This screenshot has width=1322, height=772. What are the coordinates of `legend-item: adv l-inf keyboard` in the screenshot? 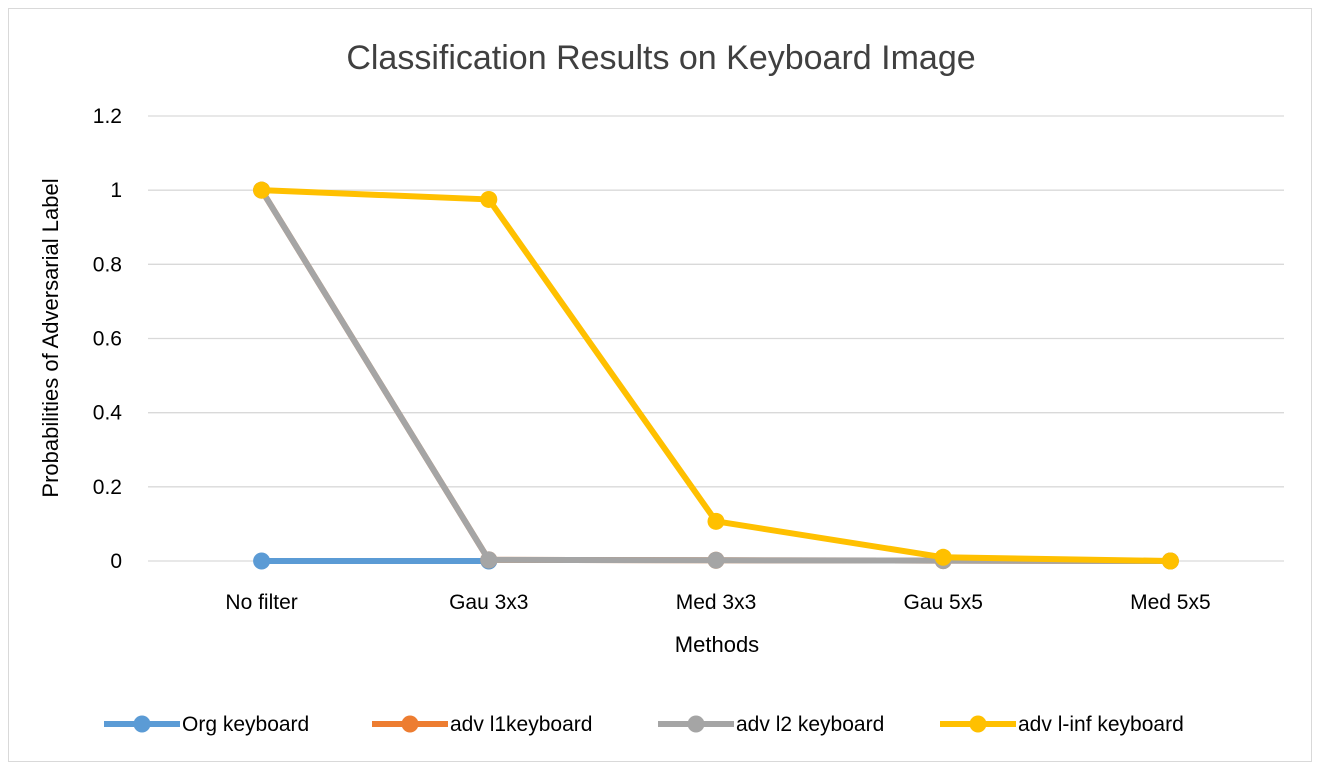 It's located at (1062, 724).